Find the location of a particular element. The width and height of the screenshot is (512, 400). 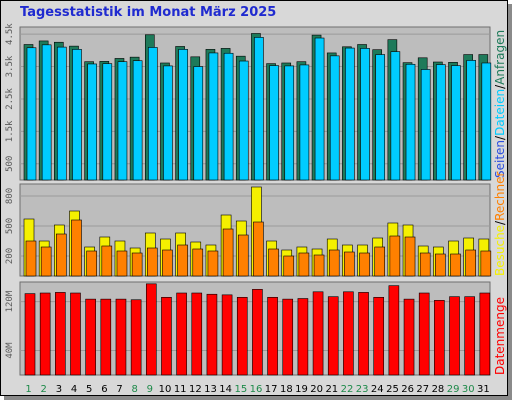

day-label: 21 is located at coordinates (331, 389).